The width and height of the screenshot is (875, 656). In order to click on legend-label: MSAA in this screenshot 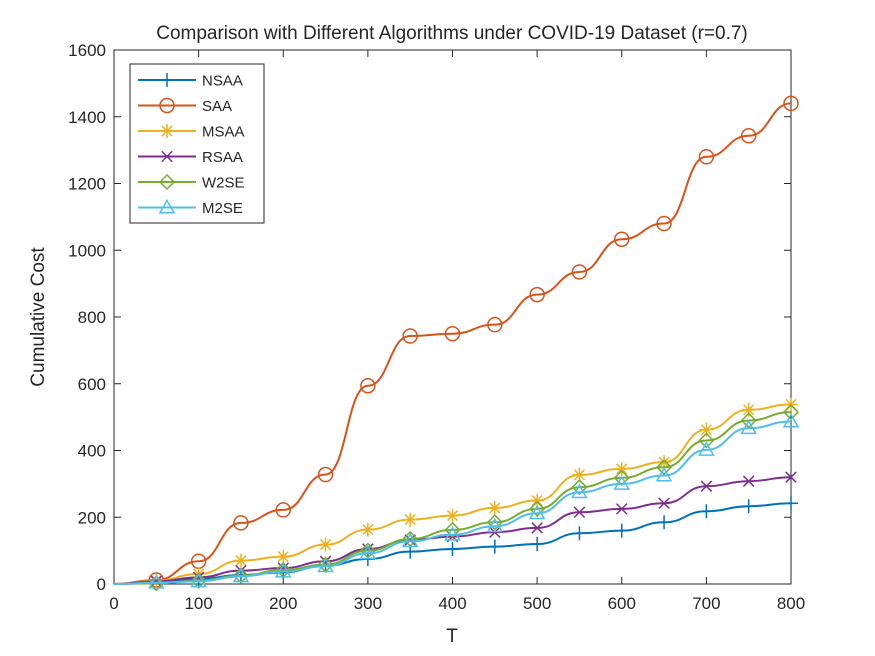, I will do `click(223, 132)`.